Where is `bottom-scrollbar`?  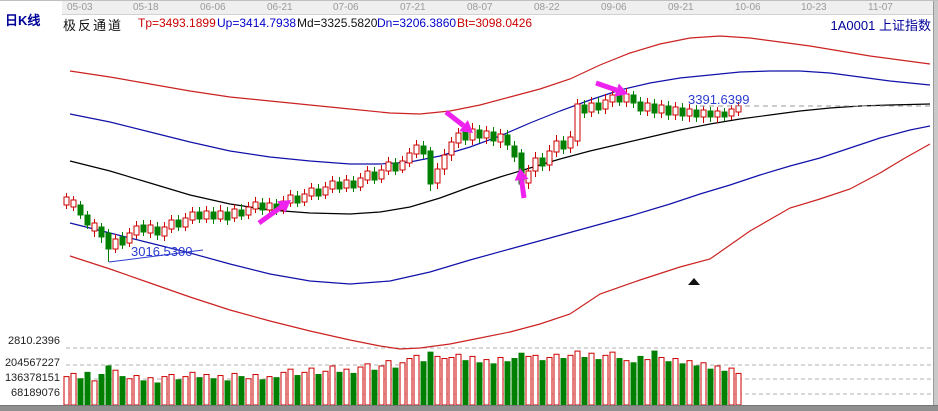 bottom-scrollbar is located at coordinates (469, 408).